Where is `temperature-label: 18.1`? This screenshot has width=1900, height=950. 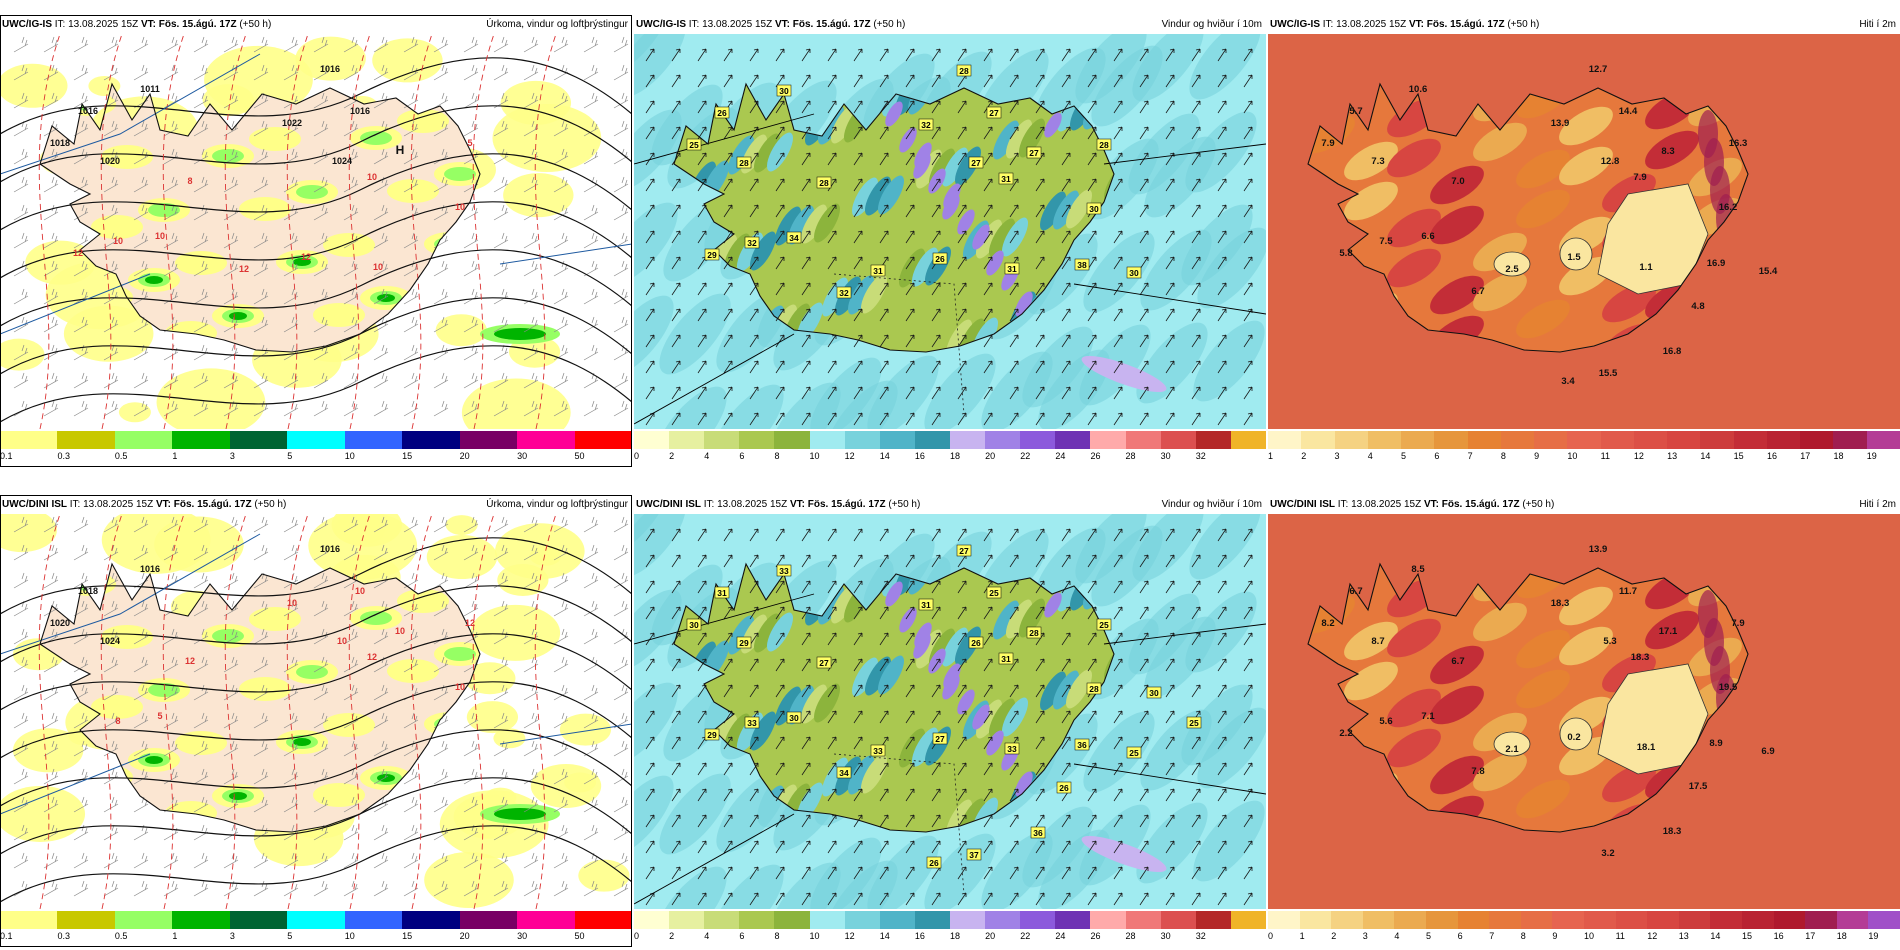
temperature-label: 18.1 is located at coordinates (1646, 747).